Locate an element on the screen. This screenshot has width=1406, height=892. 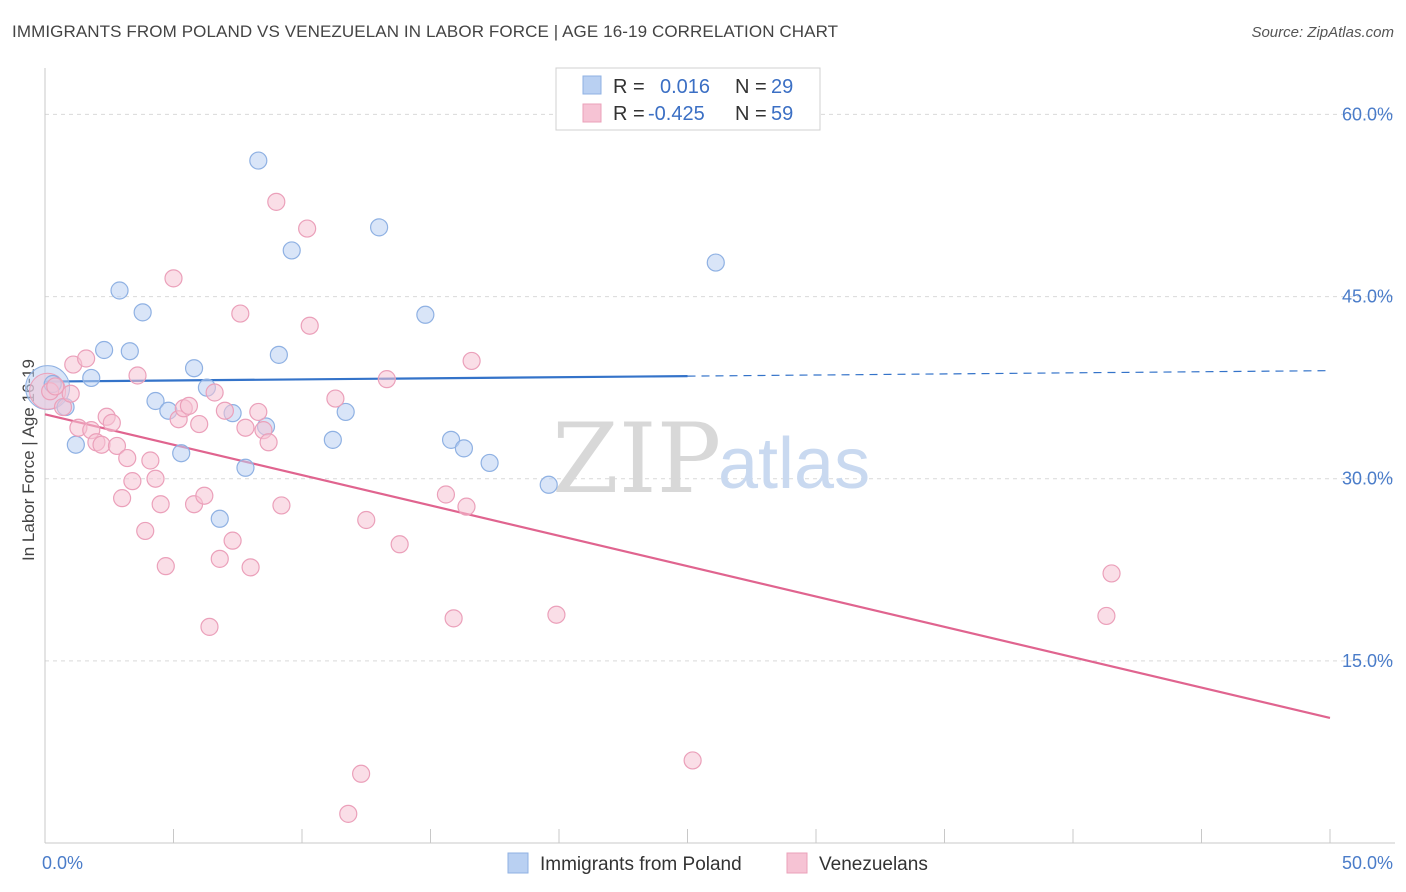
series-legend-swatch-blue is located at coordinates (518, 863).